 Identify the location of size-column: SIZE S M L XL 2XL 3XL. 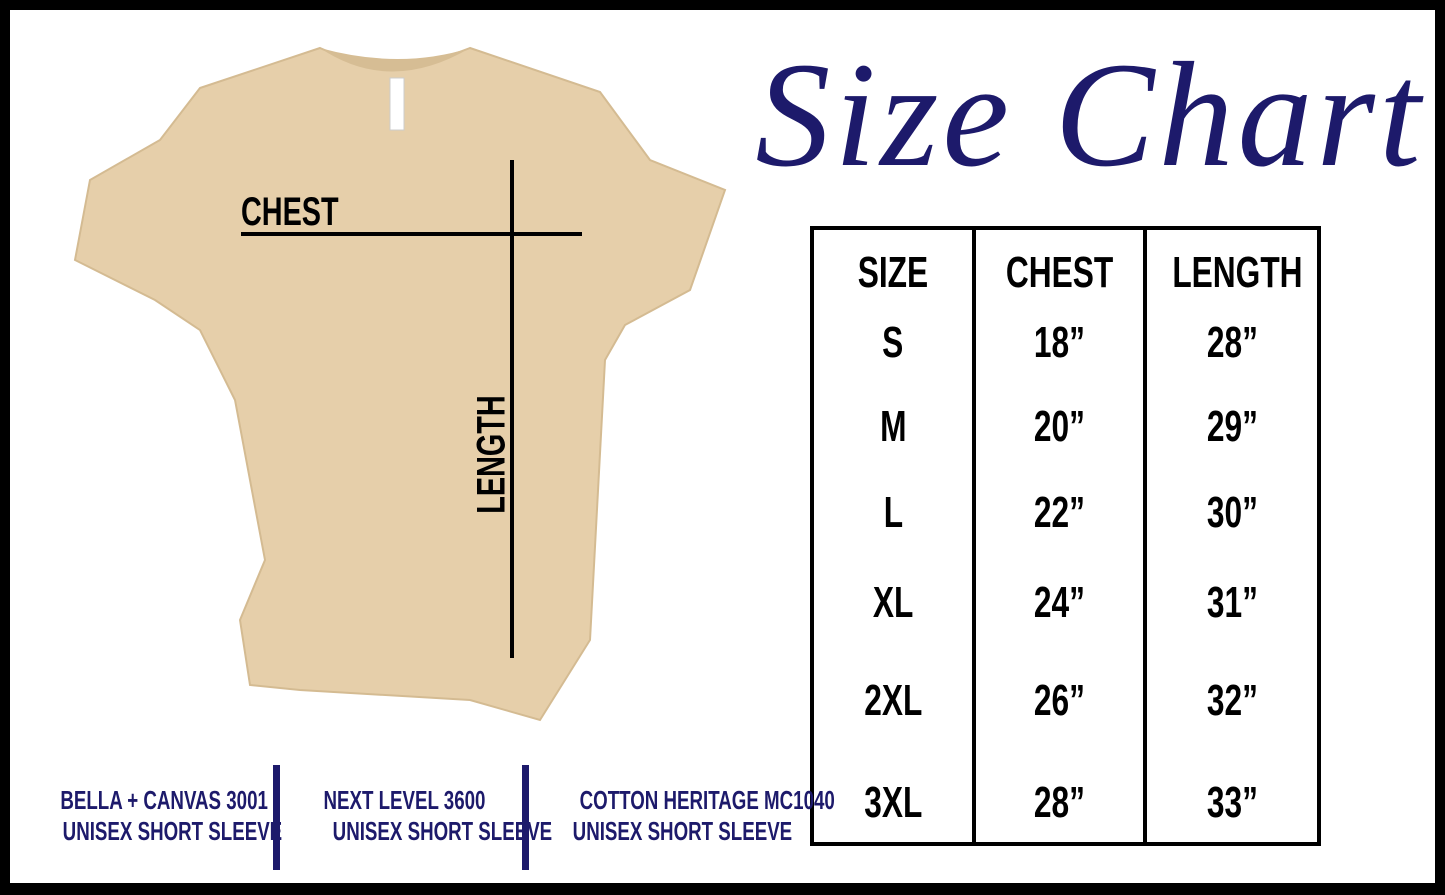
(893, 536).